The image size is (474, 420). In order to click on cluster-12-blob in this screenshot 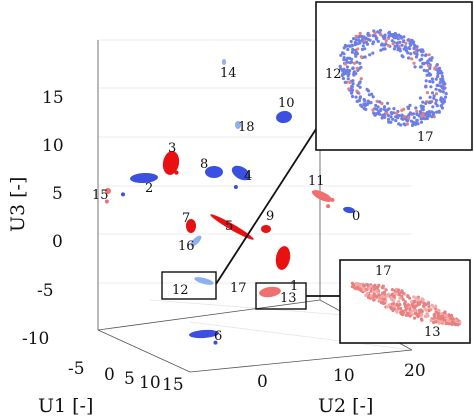, I will do `click(204, 281)`.